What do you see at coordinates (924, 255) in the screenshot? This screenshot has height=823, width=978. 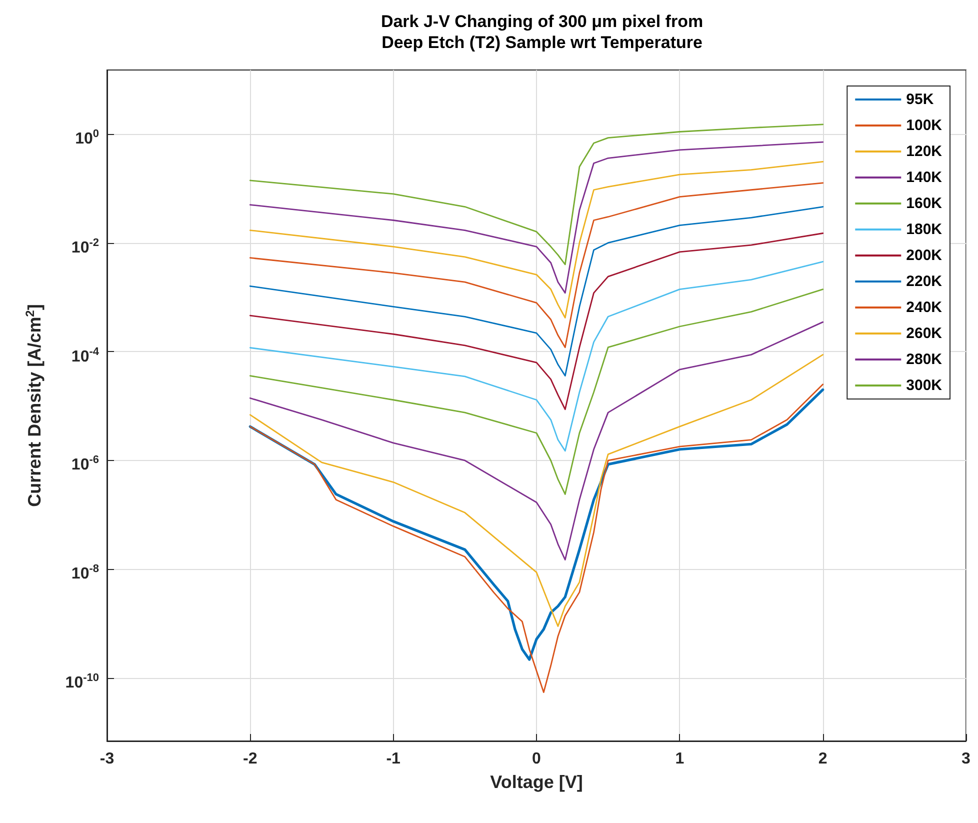 I see `legend-label: 200K` at bounding box center [924, 255].